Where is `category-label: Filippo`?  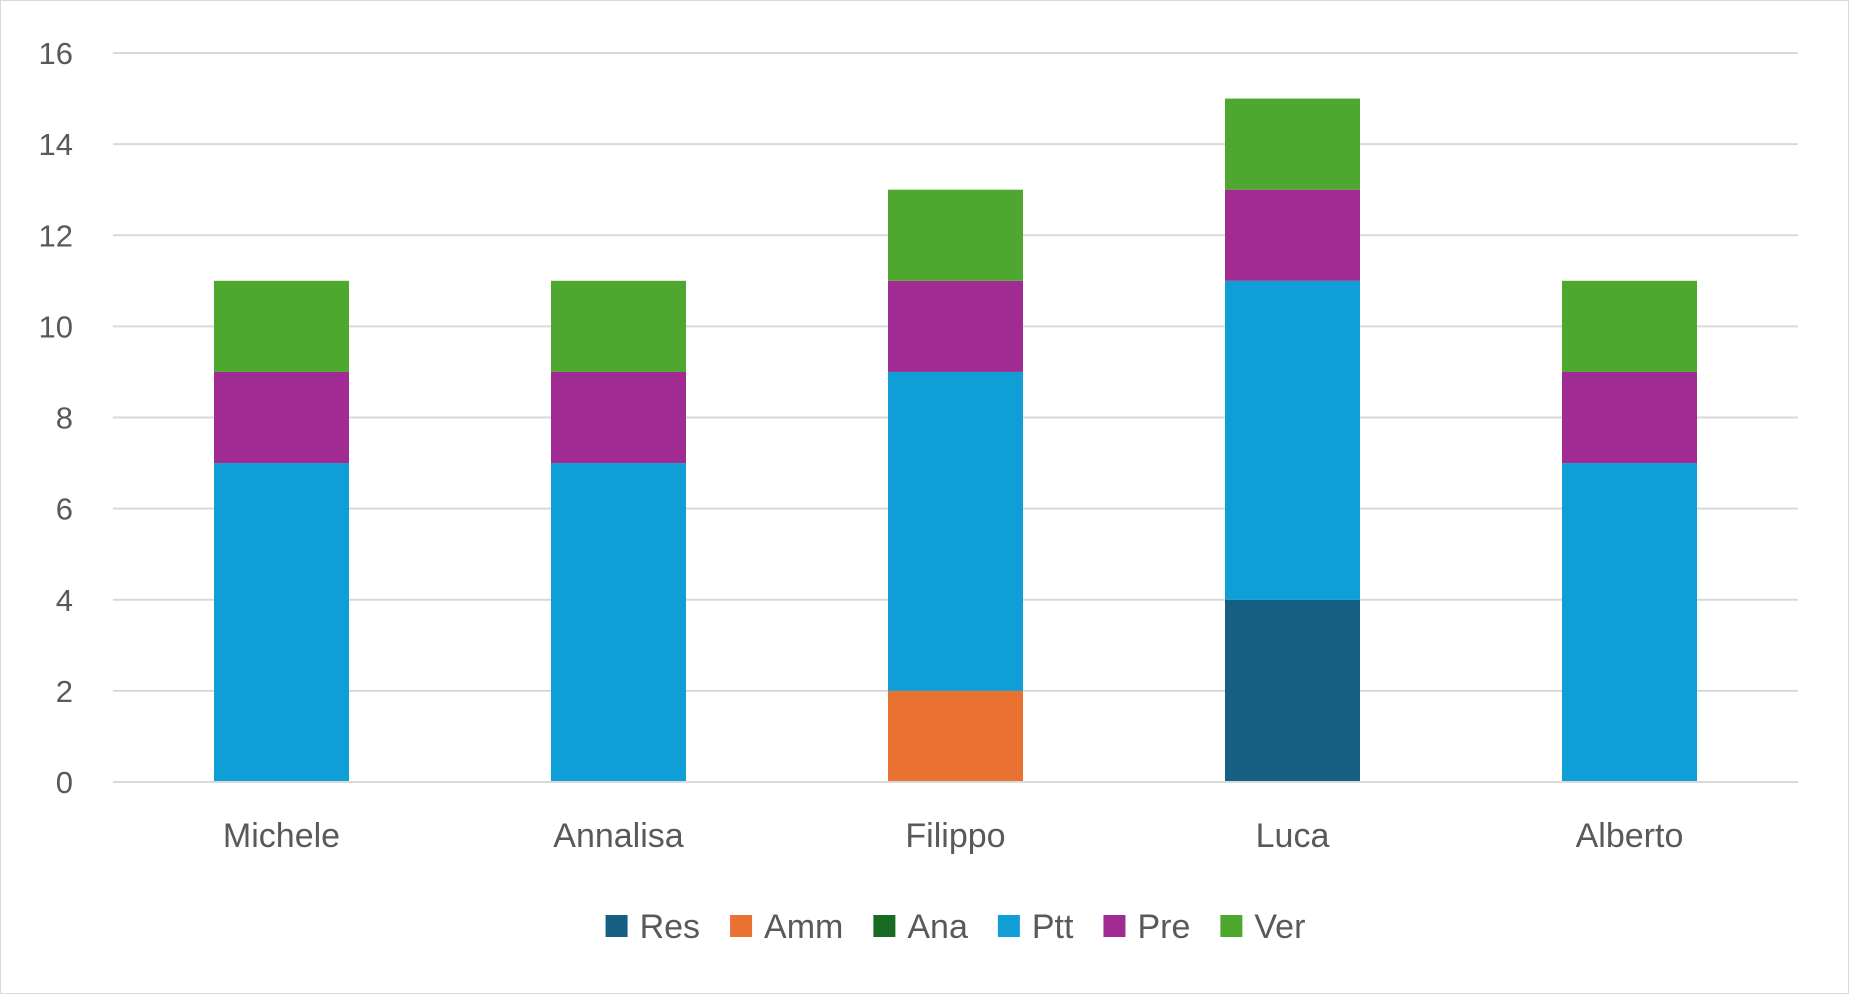
category-label: Filippo is located at coordinates (955, 836).